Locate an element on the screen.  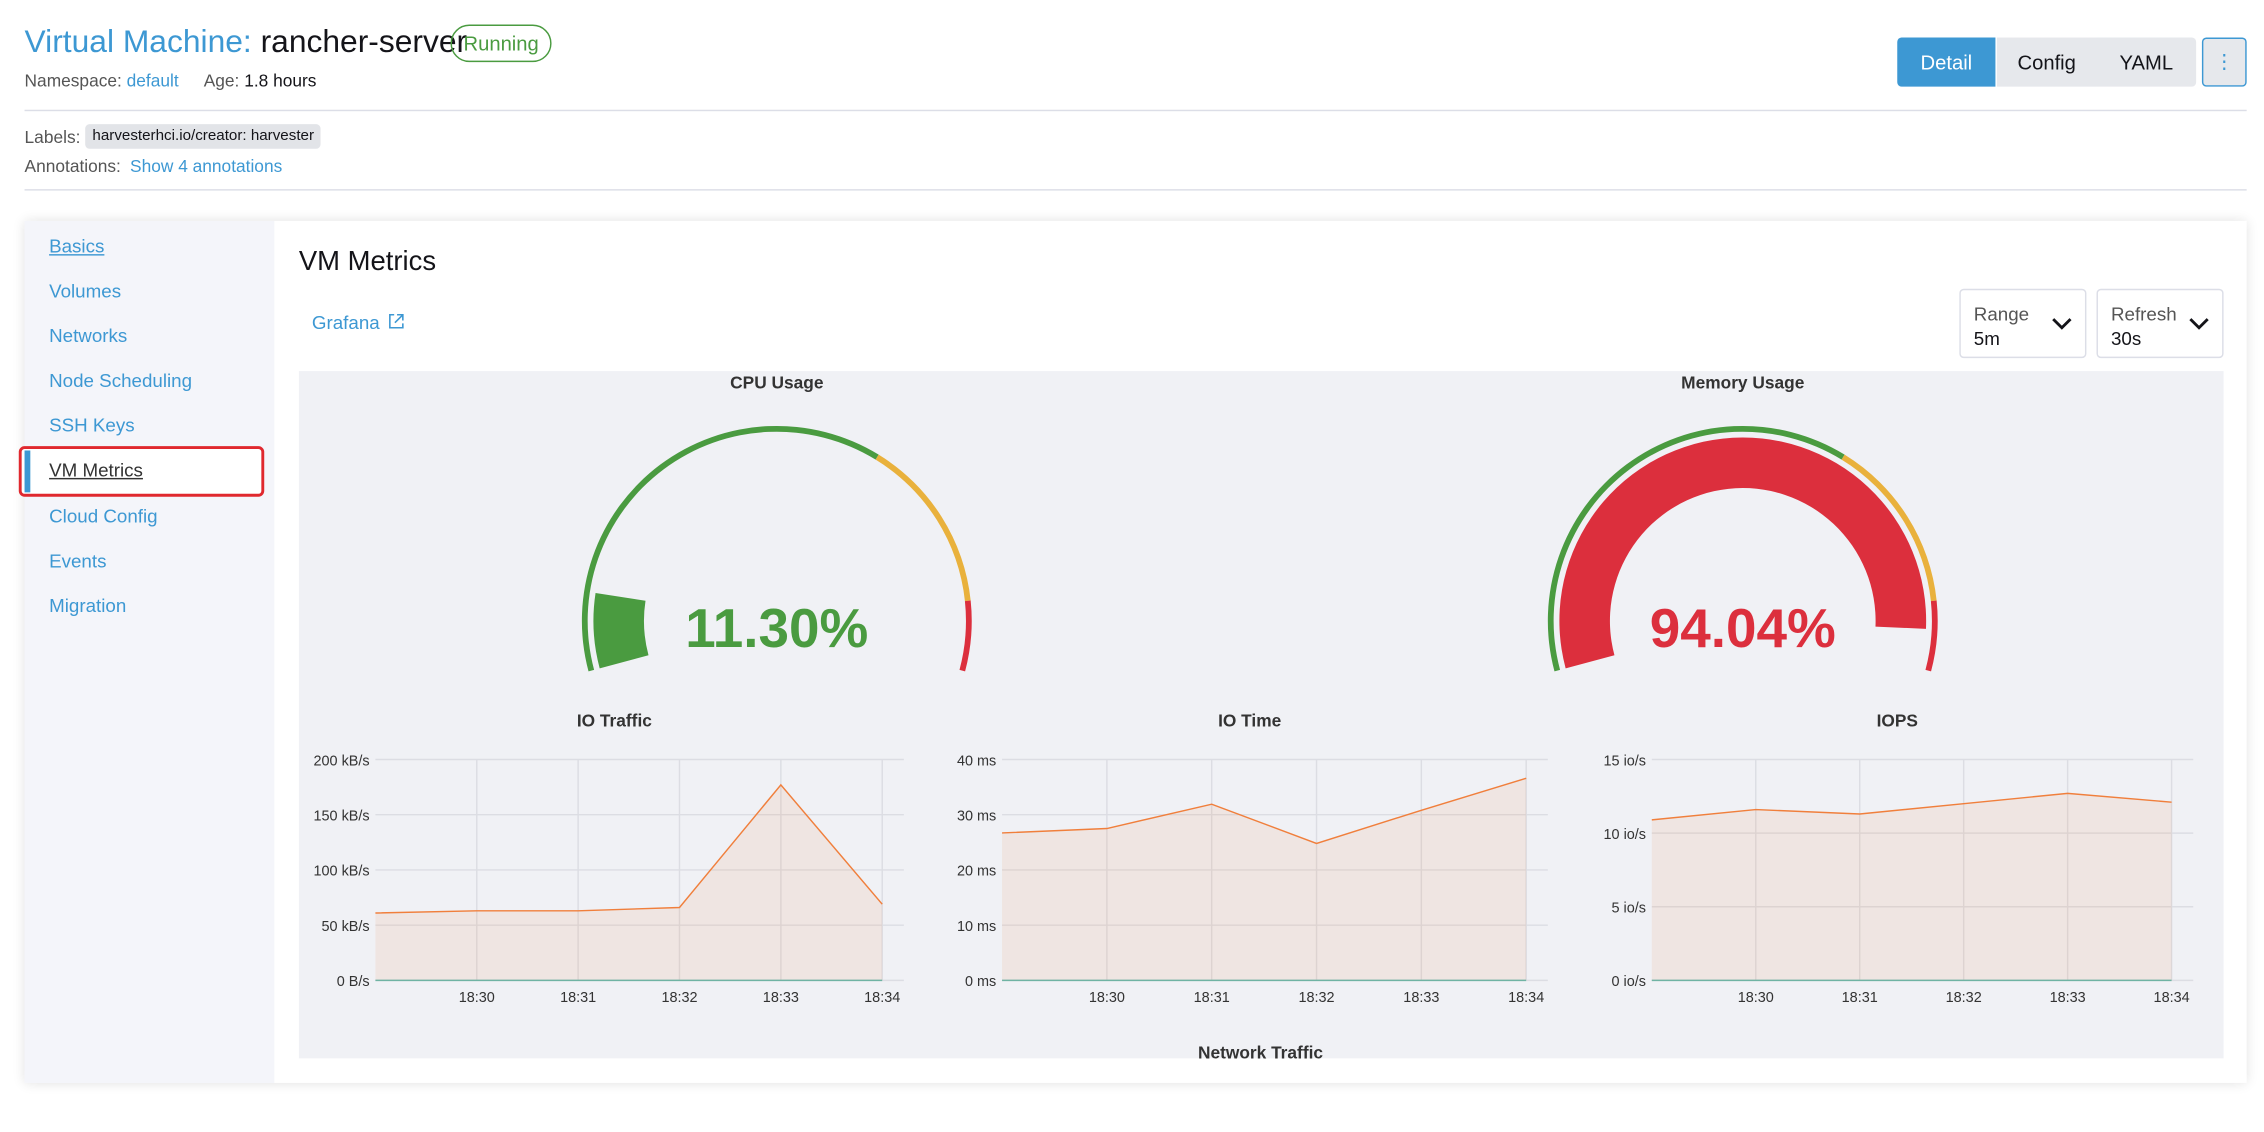
range-label: Range is located at coordinates (2001, 314).